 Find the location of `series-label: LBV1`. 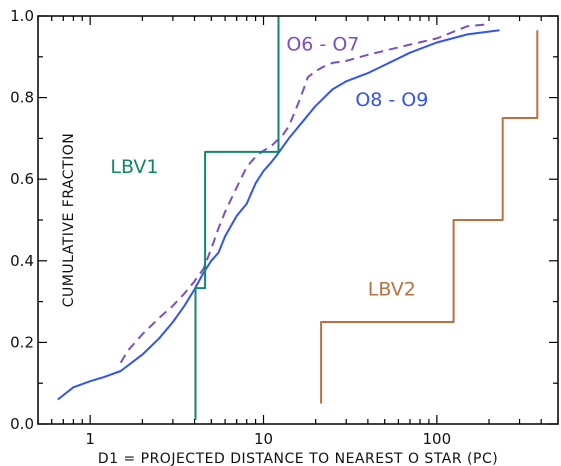

series-label: LBV1 is located at coordinates (134, 167).